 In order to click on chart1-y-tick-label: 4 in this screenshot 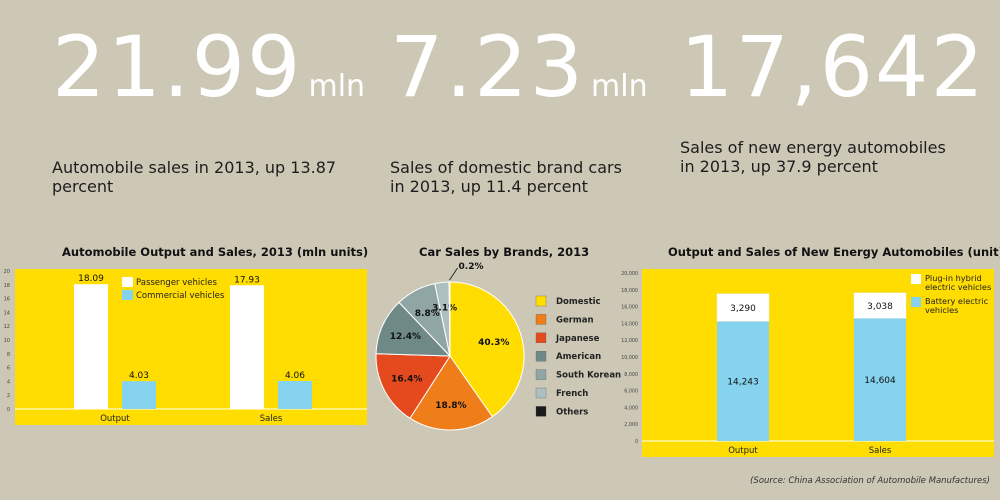, I will do `click(8, 382)`.